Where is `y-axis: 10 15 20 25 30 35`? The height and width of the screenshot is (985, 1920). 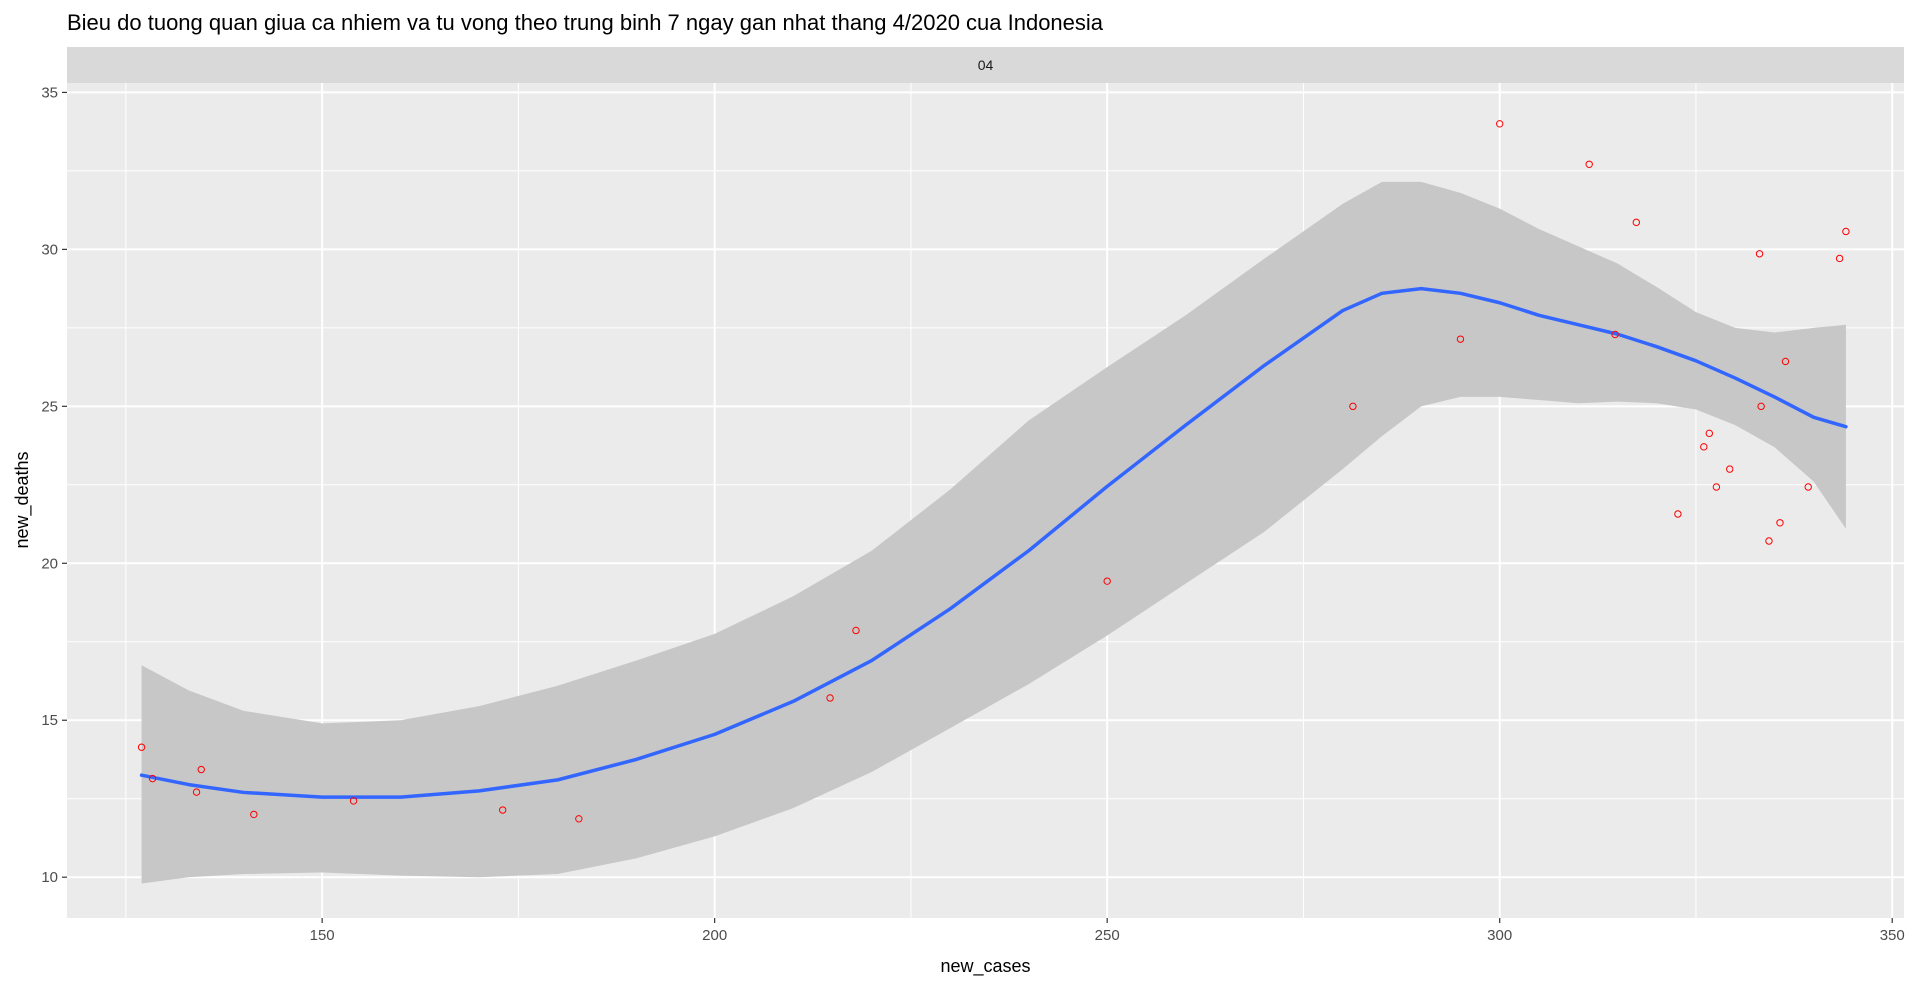 y-axis: 10 15 20 25 30 35 is located at coordinates (54, 485).